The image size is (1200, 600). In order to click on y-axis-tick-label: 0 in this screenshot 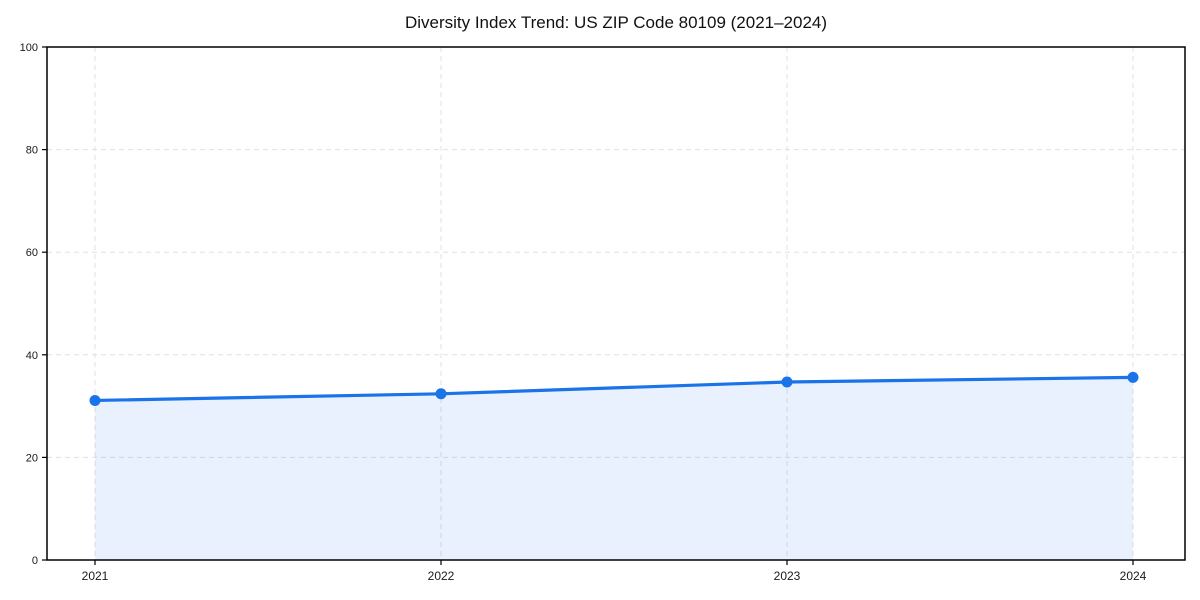, I will do `click(35, 561)`.